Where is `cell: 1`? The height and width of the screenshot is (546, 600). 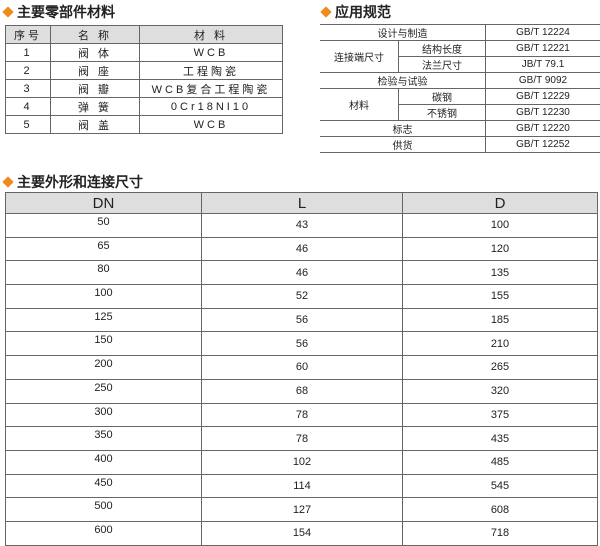
cell: 1 is located at coordinates (28, 53).